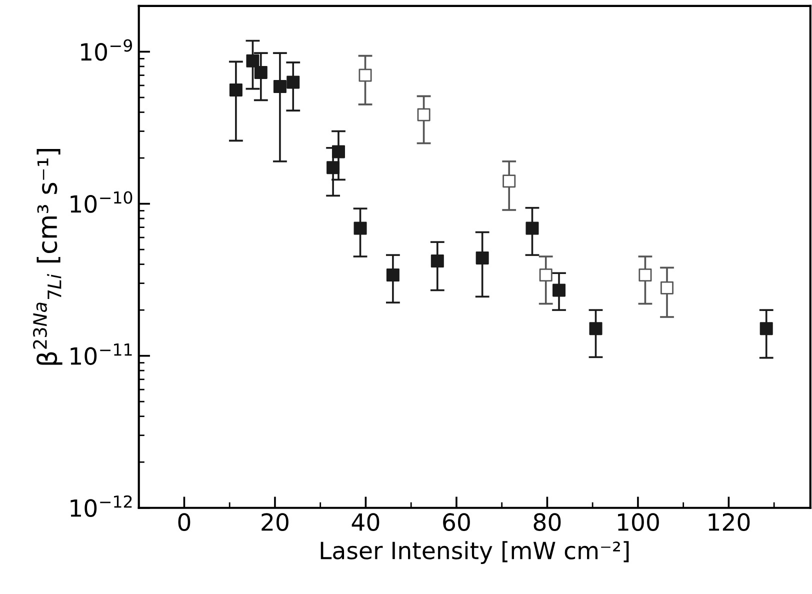 Image resolution: width=812 pixels, height=594 pixels. I want to click on x-tick-label: 100, so click(638, 522).